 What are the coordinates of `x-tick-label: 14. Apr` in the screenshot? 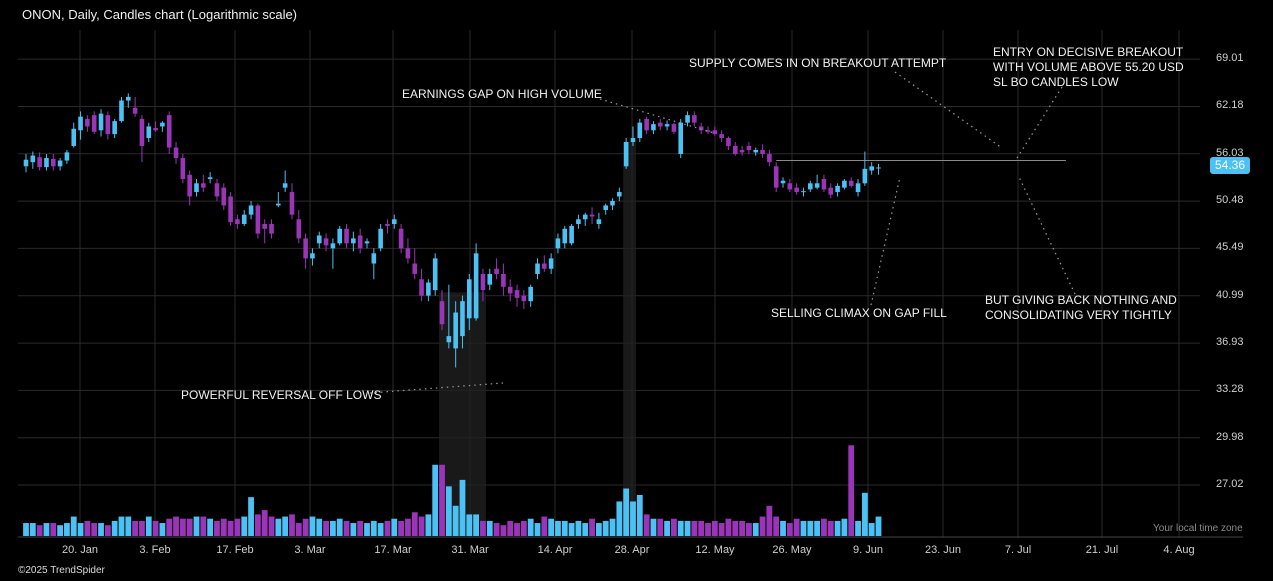 It's located at (555, 550).